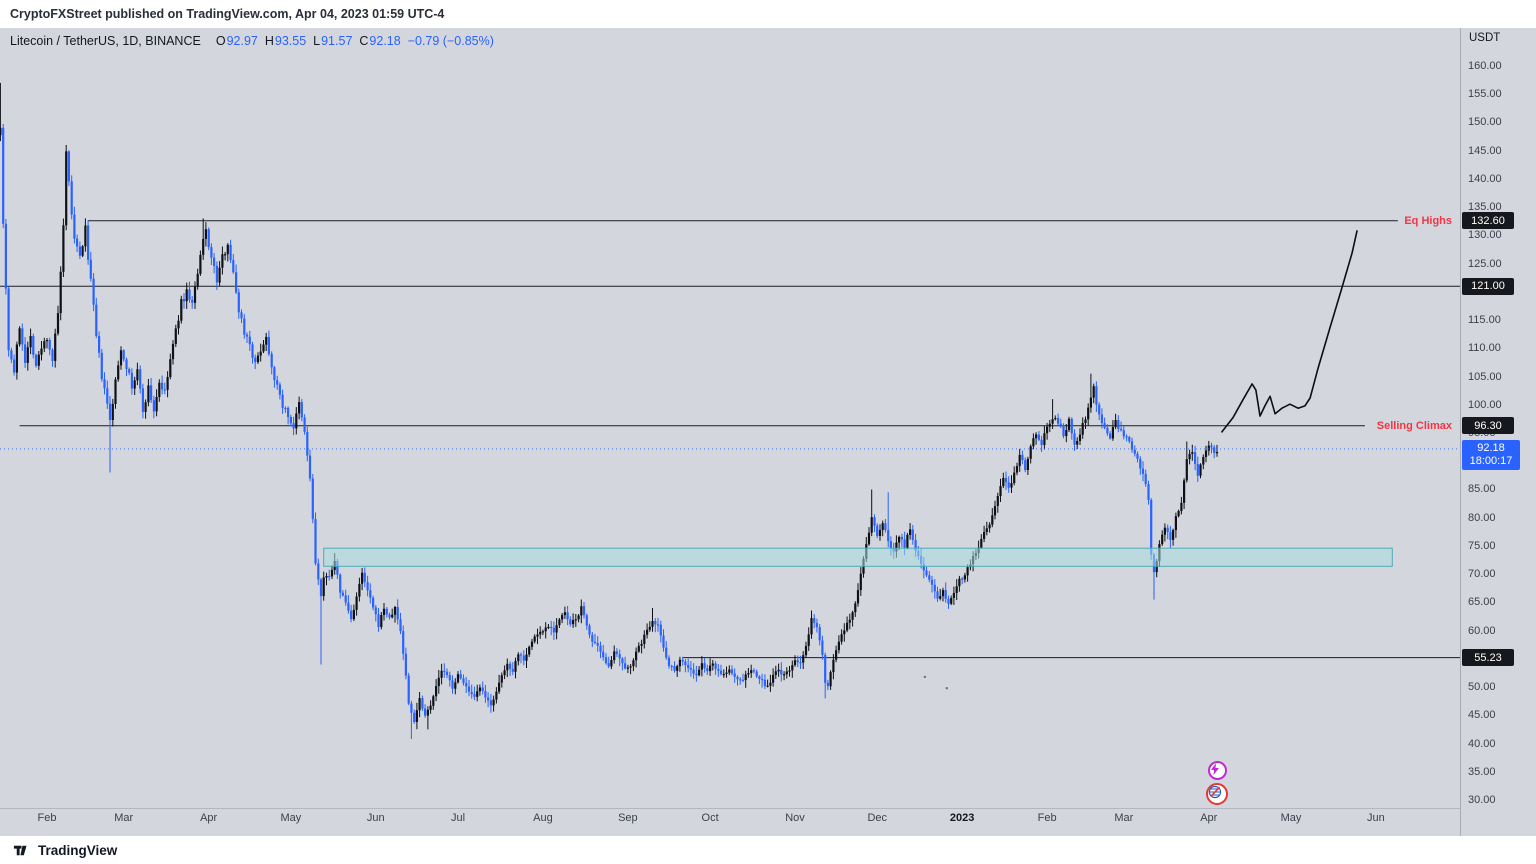 This screenshot has width=1536, height=864. What do you see at coordinates (1485, 150) in the screenshot?
I see `price-tick-label: 145.00` at bounding box center [1485, 150].